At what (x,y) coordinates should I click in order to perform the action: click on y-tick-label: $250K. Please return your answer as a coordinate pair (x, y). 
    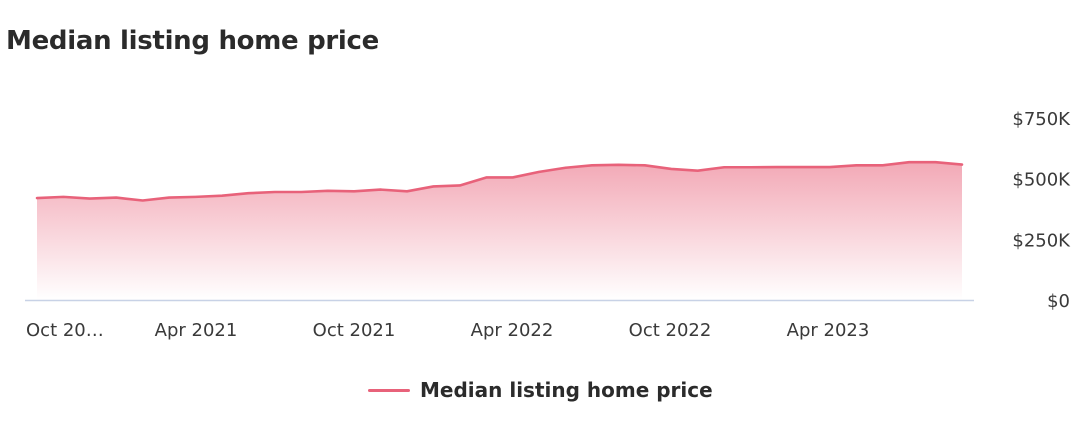
    Looking at the image, I should click on (1041, 240).